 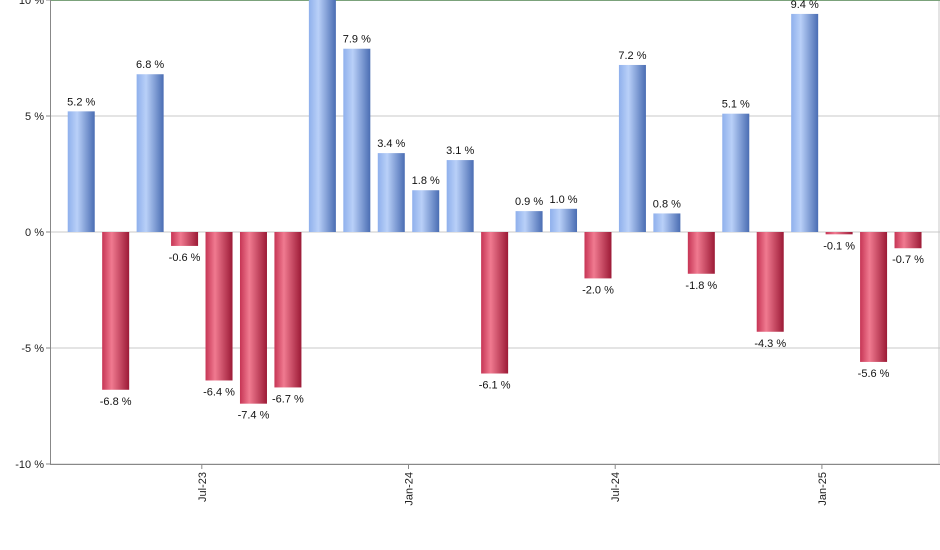 I want to click on data-label-3: -0.6 %, so click(x=185, y=258).